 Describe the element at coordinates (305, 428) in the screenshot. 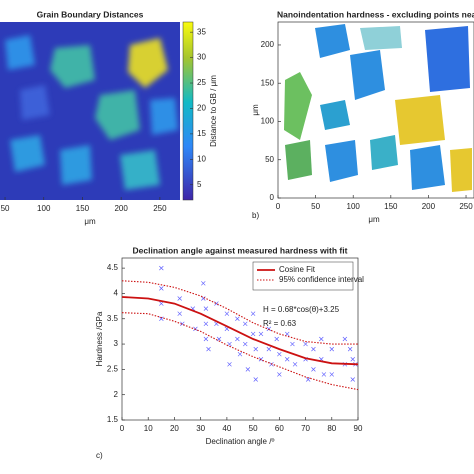

I see `x-tick-label: 70` at that location.